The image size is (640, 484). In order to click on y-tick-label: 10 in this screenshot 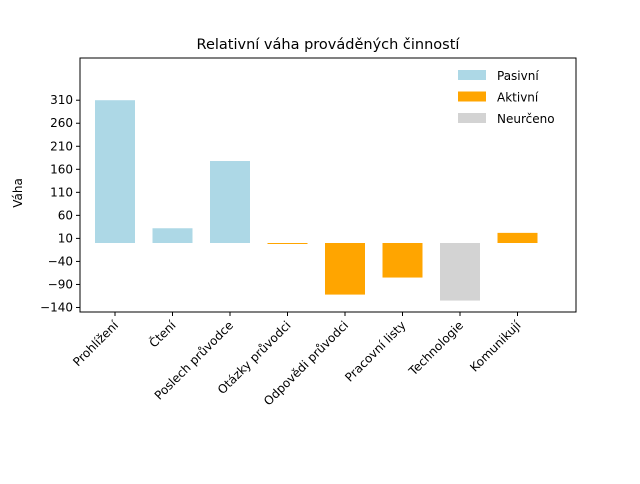, I will do `click(65, 238)`.